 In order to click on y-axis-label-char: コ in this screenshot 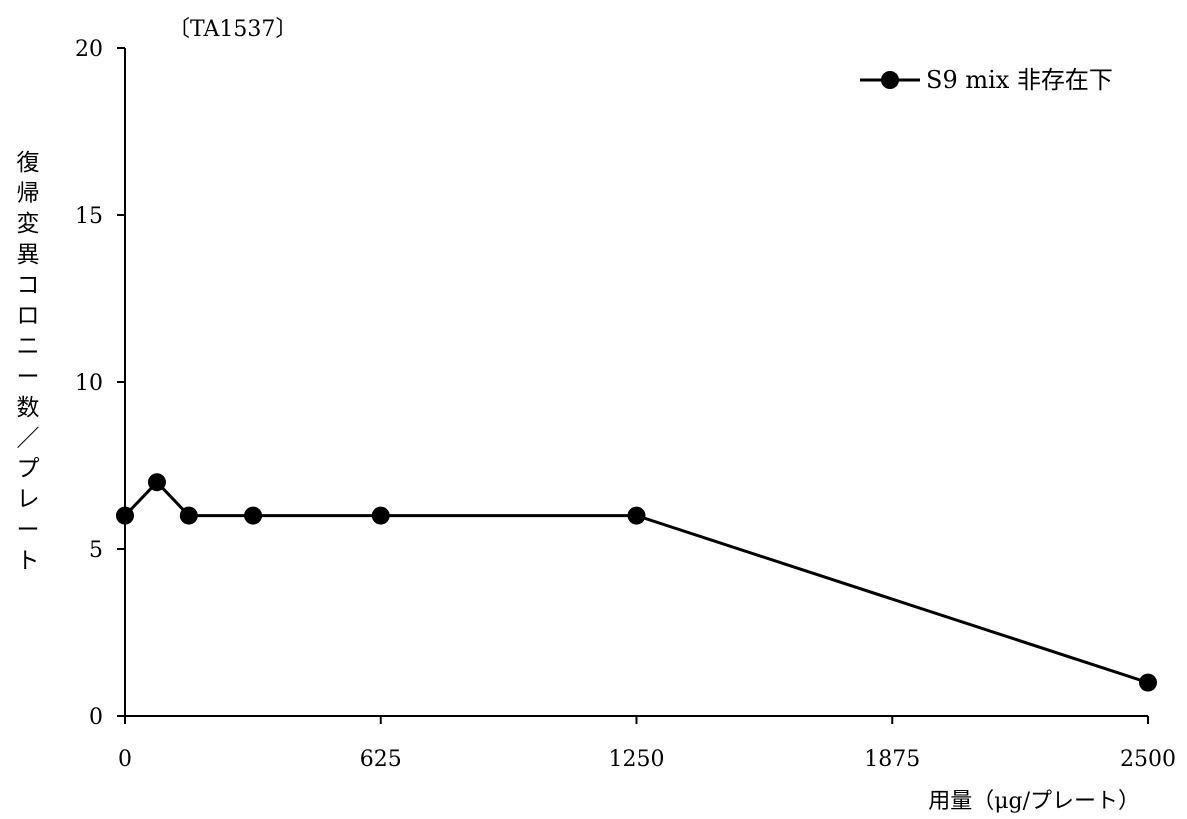, I will do `click(28, 285)`.